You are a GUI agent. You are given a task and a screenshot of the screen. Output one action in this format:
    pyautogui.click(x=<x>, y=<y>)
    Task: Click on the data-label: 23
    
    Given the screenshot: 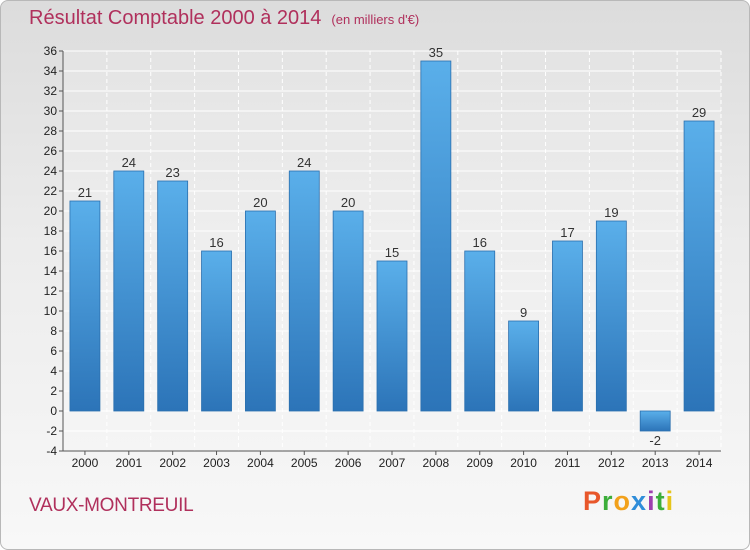 What is the action you would take?
    pyautogui.click(x=172, y=172)
    